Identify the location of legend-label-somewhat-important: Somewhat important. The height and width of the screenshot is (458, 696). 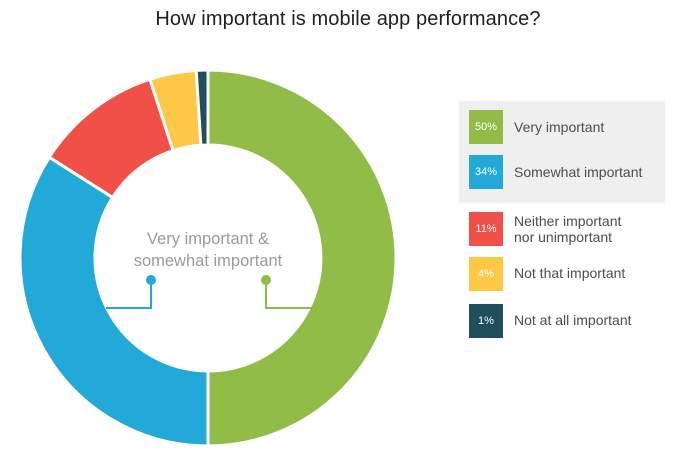
(578, 172).